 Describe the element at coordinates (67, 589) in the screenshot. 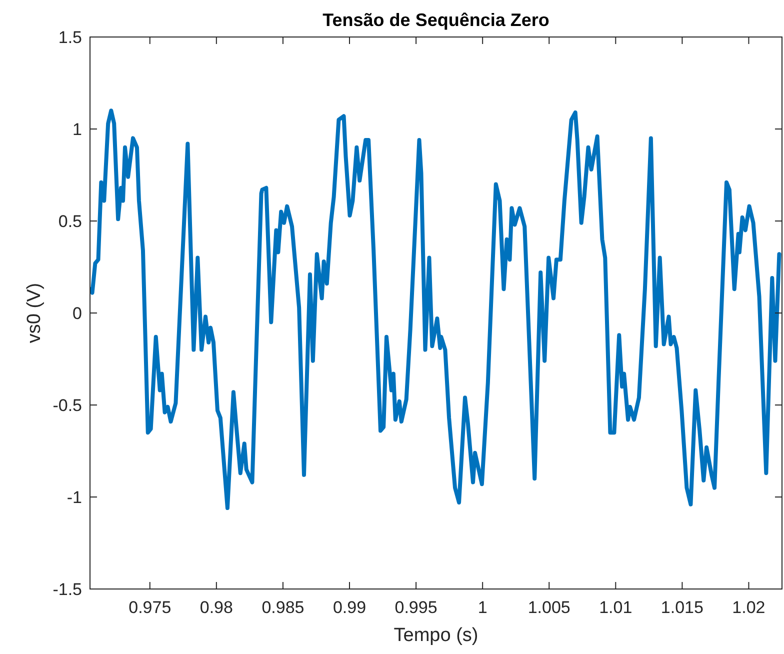

I see `y-tick-label: -1.5` at that location.